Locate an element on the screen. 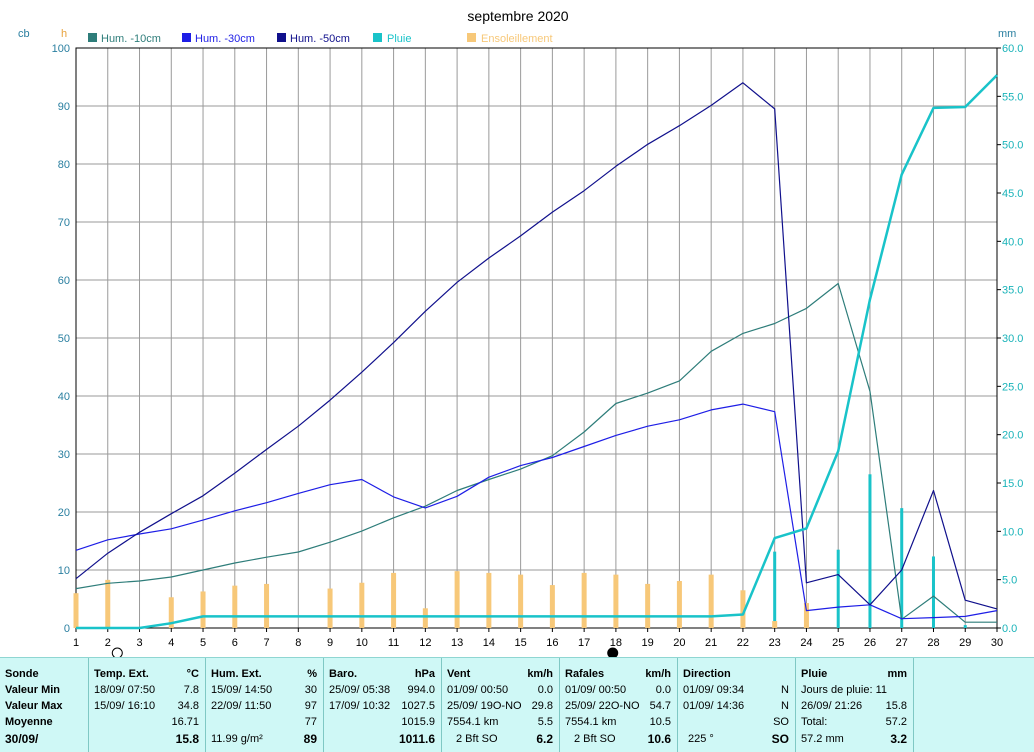 Image resolution: width=1034 pixels, height=752 pixels. hum-max-time: 22/09/ 11:50 is located at coordinates (241, 706).